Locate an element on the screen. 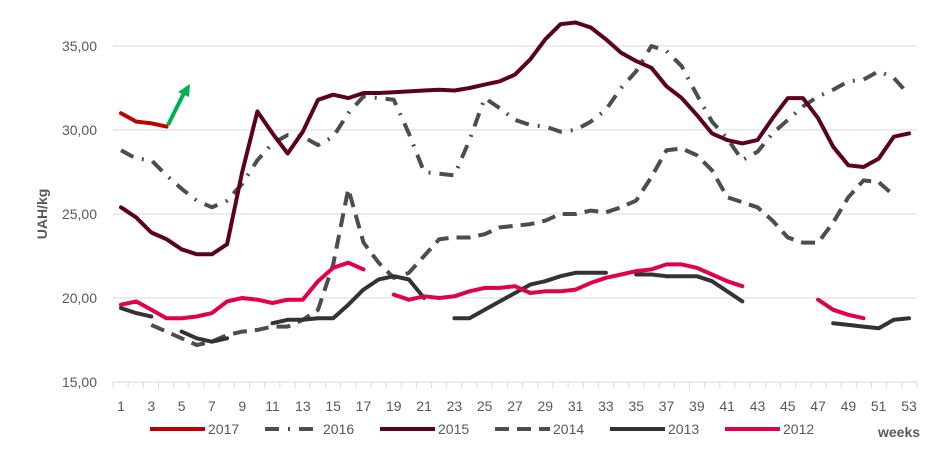 The image size is (942, 456). y-axis-ticks: 15,00 20,00 25,00 30,00 35,00 is located at coordinates (79, 214).